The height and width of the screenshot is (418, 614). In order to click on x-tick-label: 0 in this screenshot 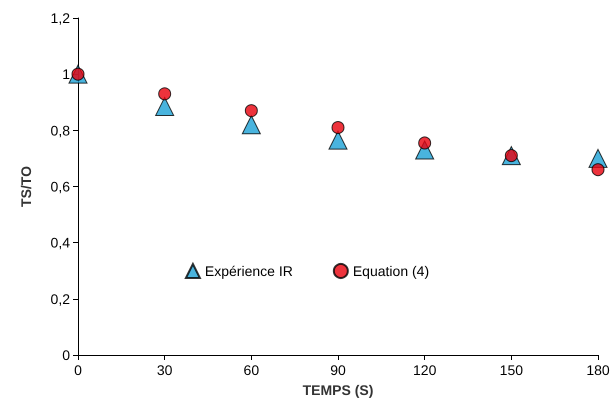, I will do `click(78, 370)`.